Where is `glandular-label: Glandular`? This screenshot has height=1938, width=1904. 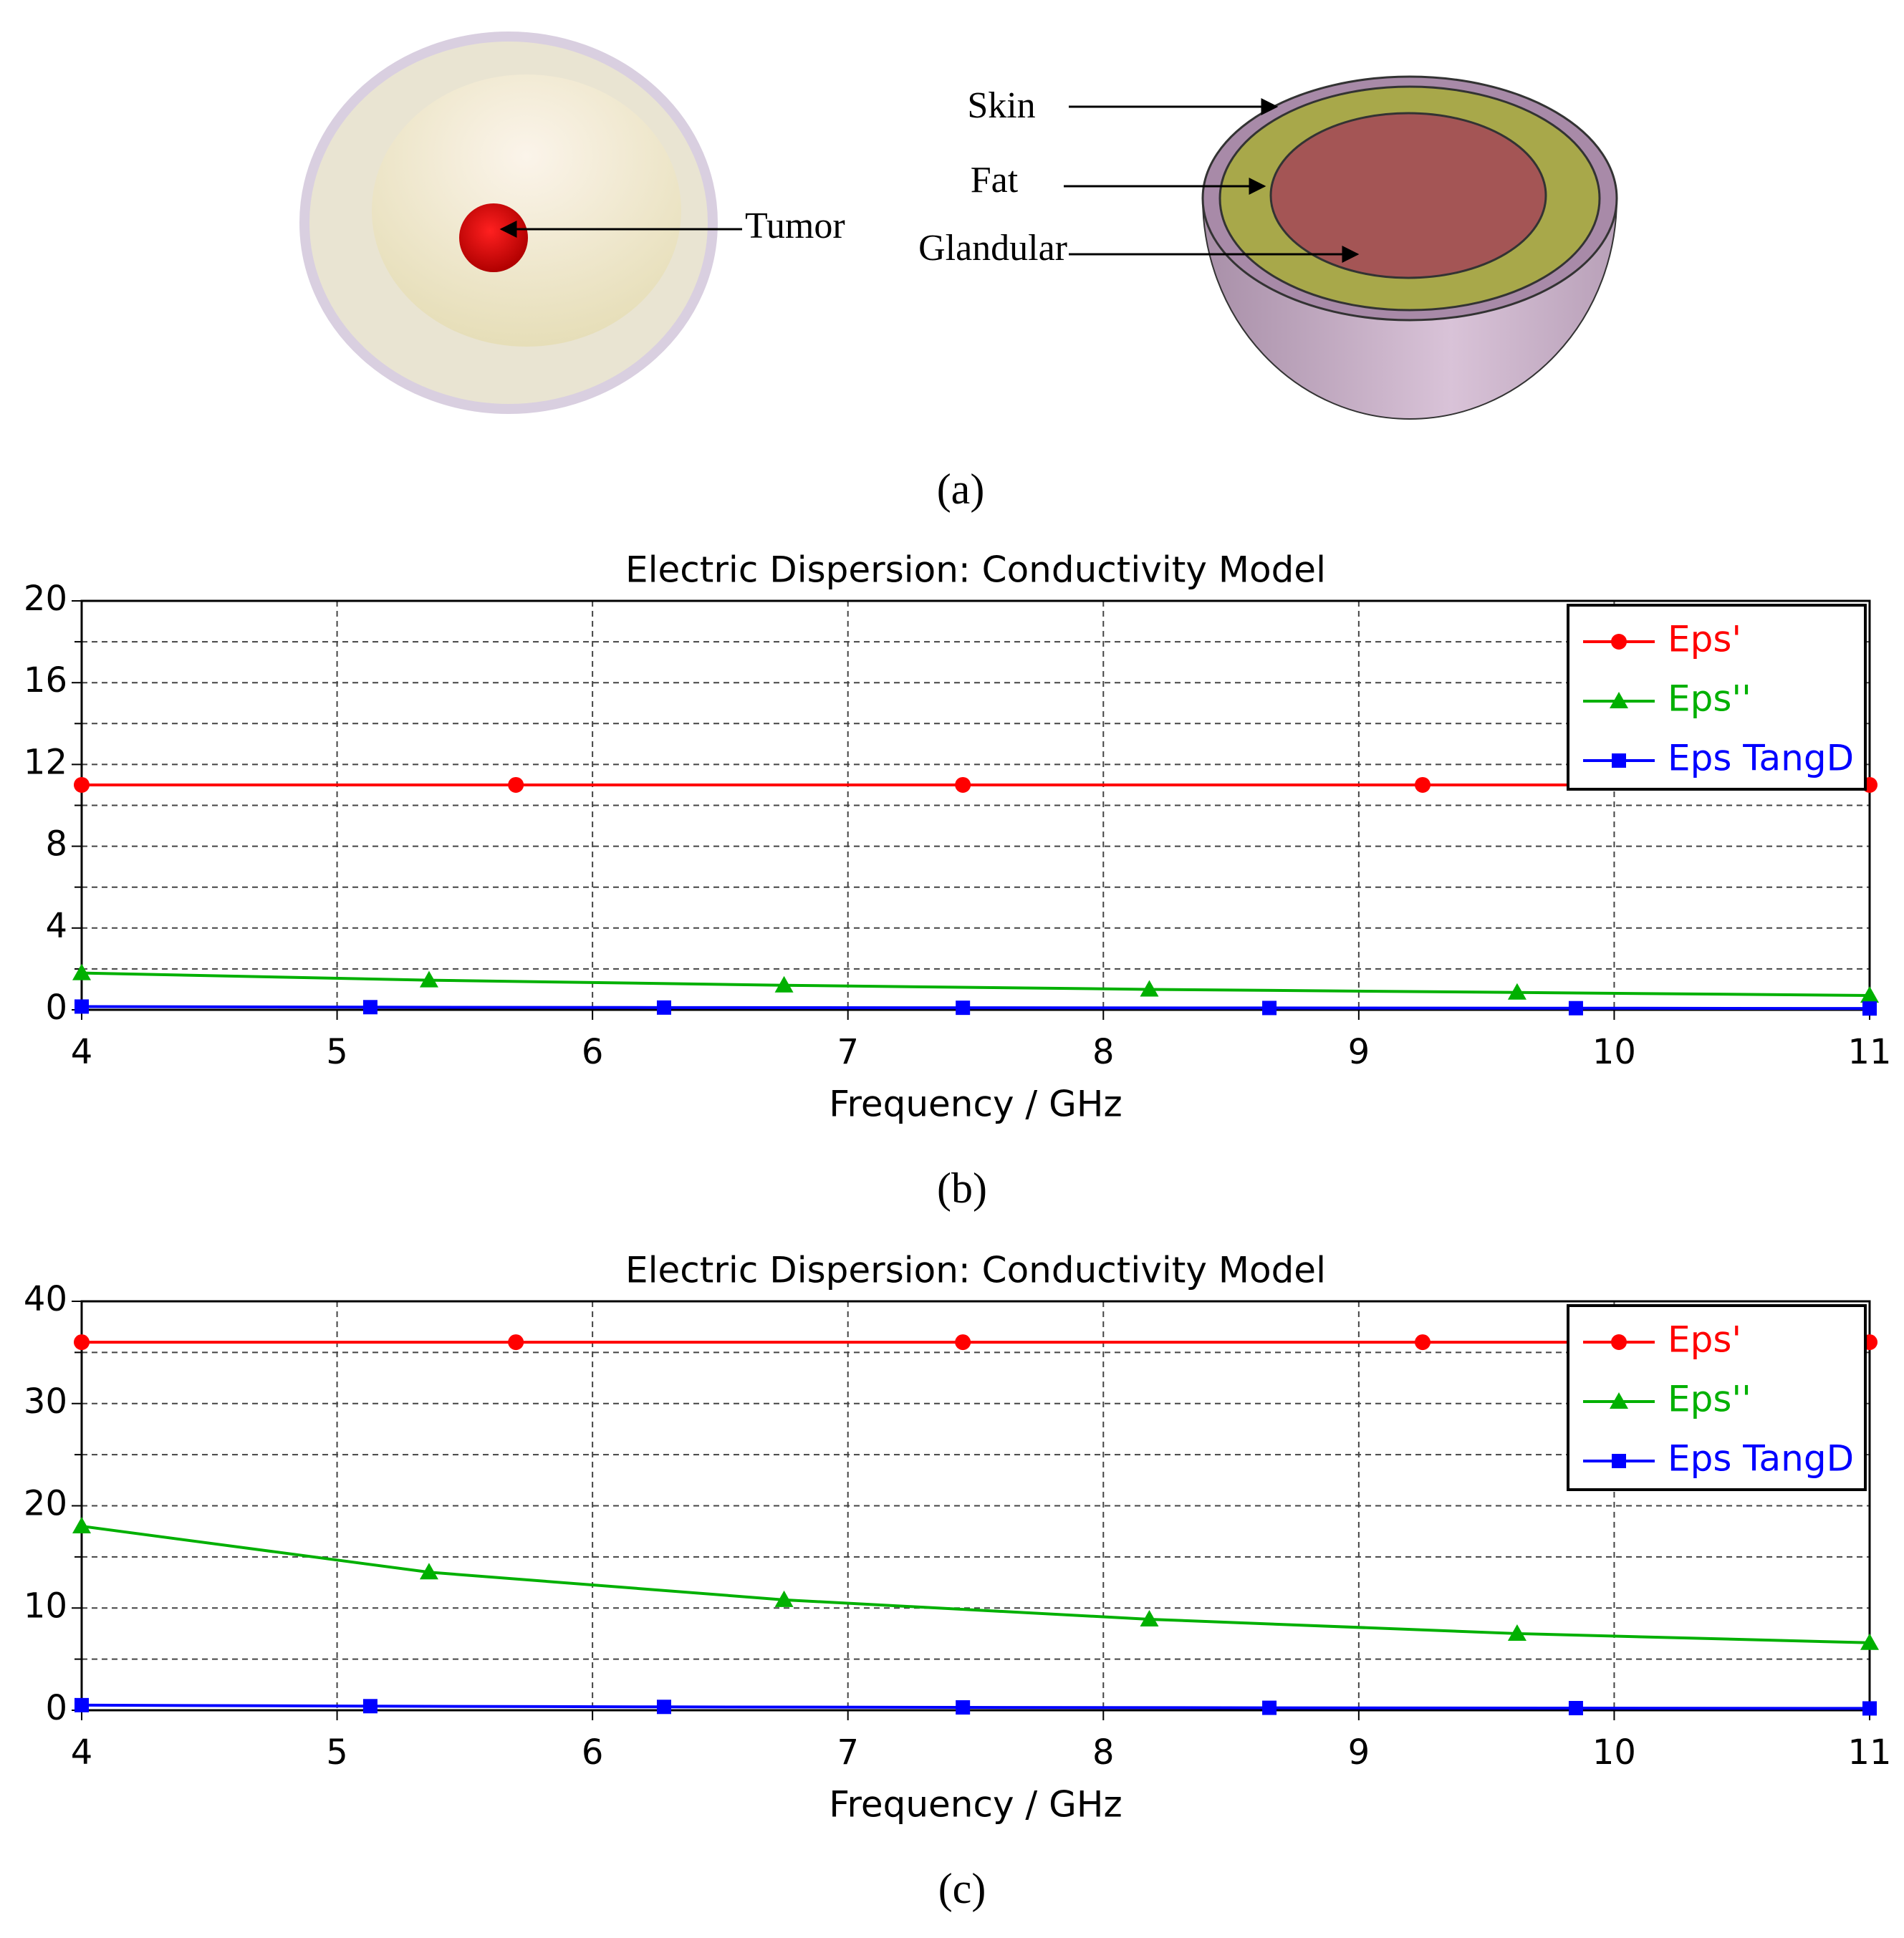
glandular-label: Glandular is located at coordinates (992, 248).